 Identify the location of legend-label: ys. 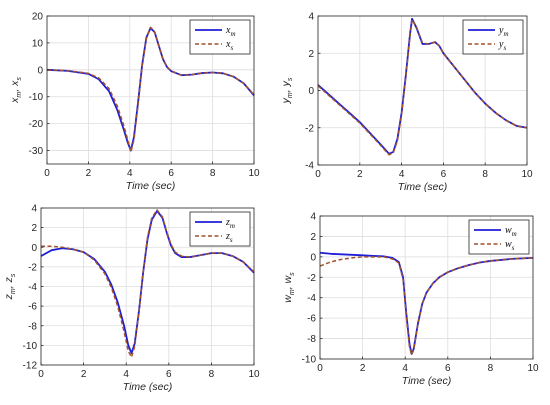
(502, 45).